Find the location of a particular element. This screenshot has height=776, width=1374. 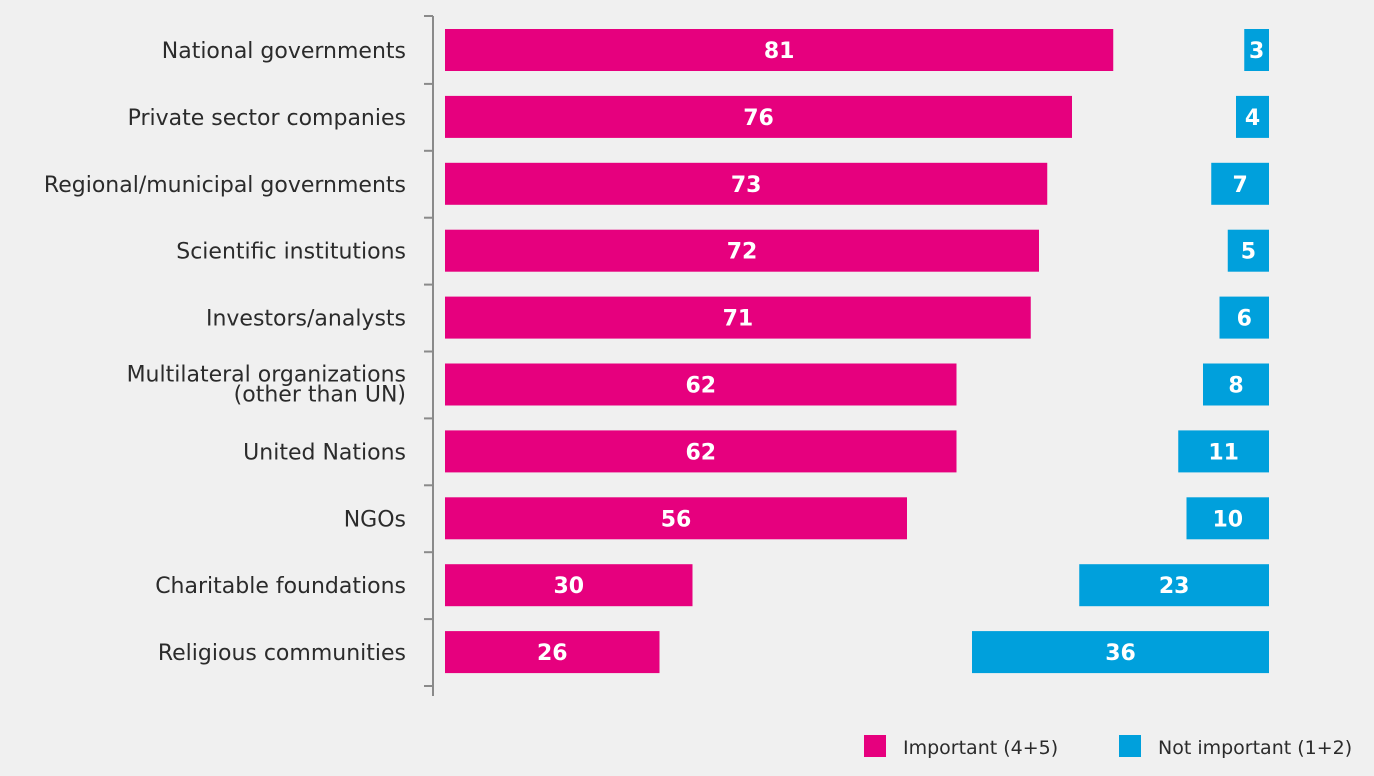

legend-item-not-important: Not important (1+2) is located at coordinates (1235, 747).